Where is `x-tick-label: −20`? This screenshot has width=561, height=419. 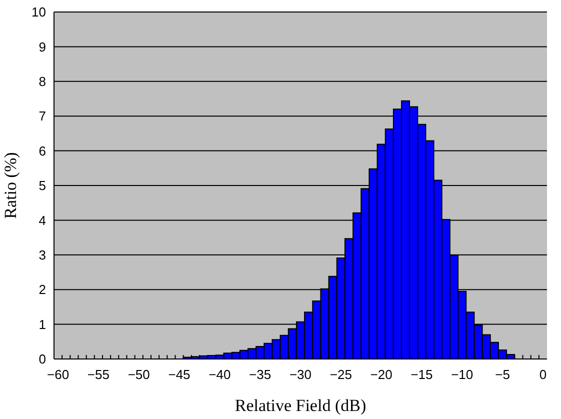 x-tick-label: −20 is located at coordinates (381, 374).